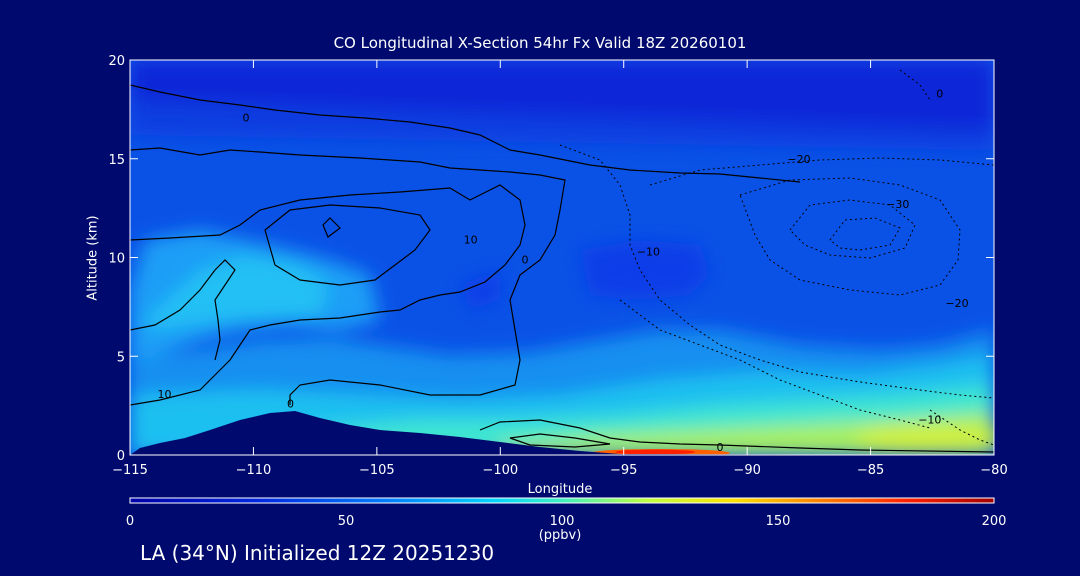 The width and height of the screenshot is (1080, 576). What do you see at coordinates (130, 470) in the screenshot?
I see `x-tick-label: −115` at bounding box center [130, 470].